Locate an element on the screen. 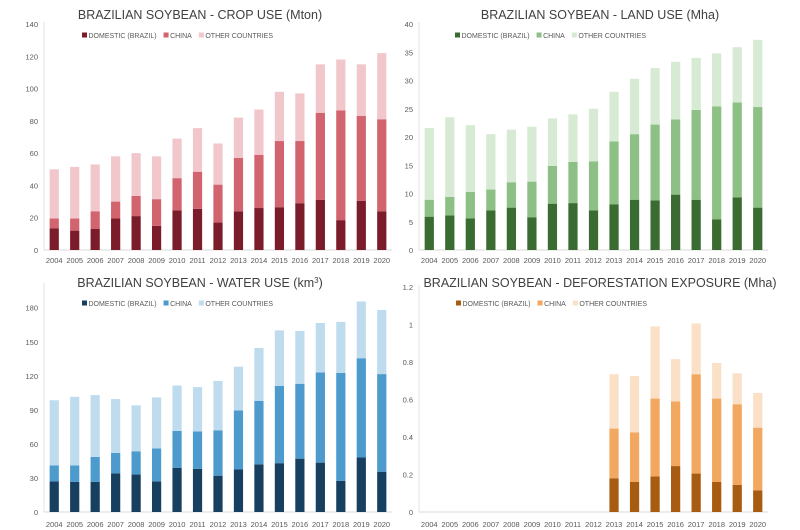 Image resolution: width=800 pixels, height=530 pixels. bar-segment-china-2017 is located at coordinates (320, 417).